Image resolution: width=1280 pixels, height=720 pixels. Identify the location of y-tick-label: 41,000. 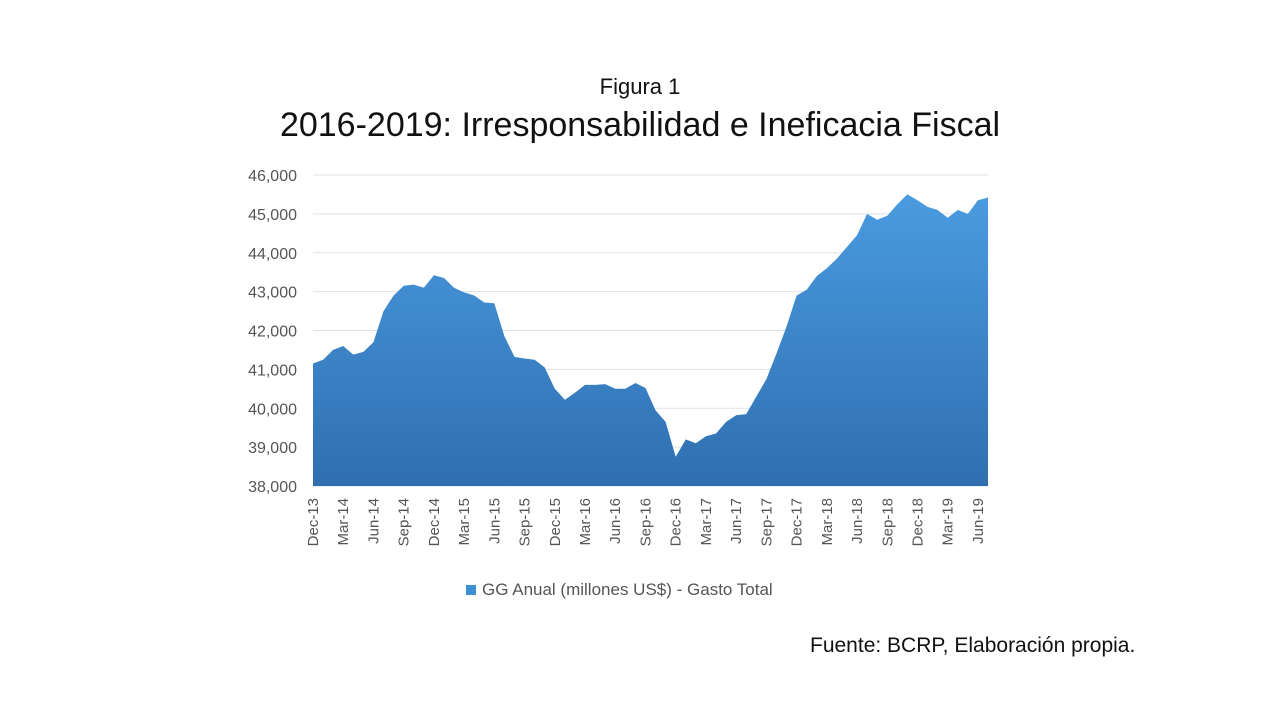
(272, 370).